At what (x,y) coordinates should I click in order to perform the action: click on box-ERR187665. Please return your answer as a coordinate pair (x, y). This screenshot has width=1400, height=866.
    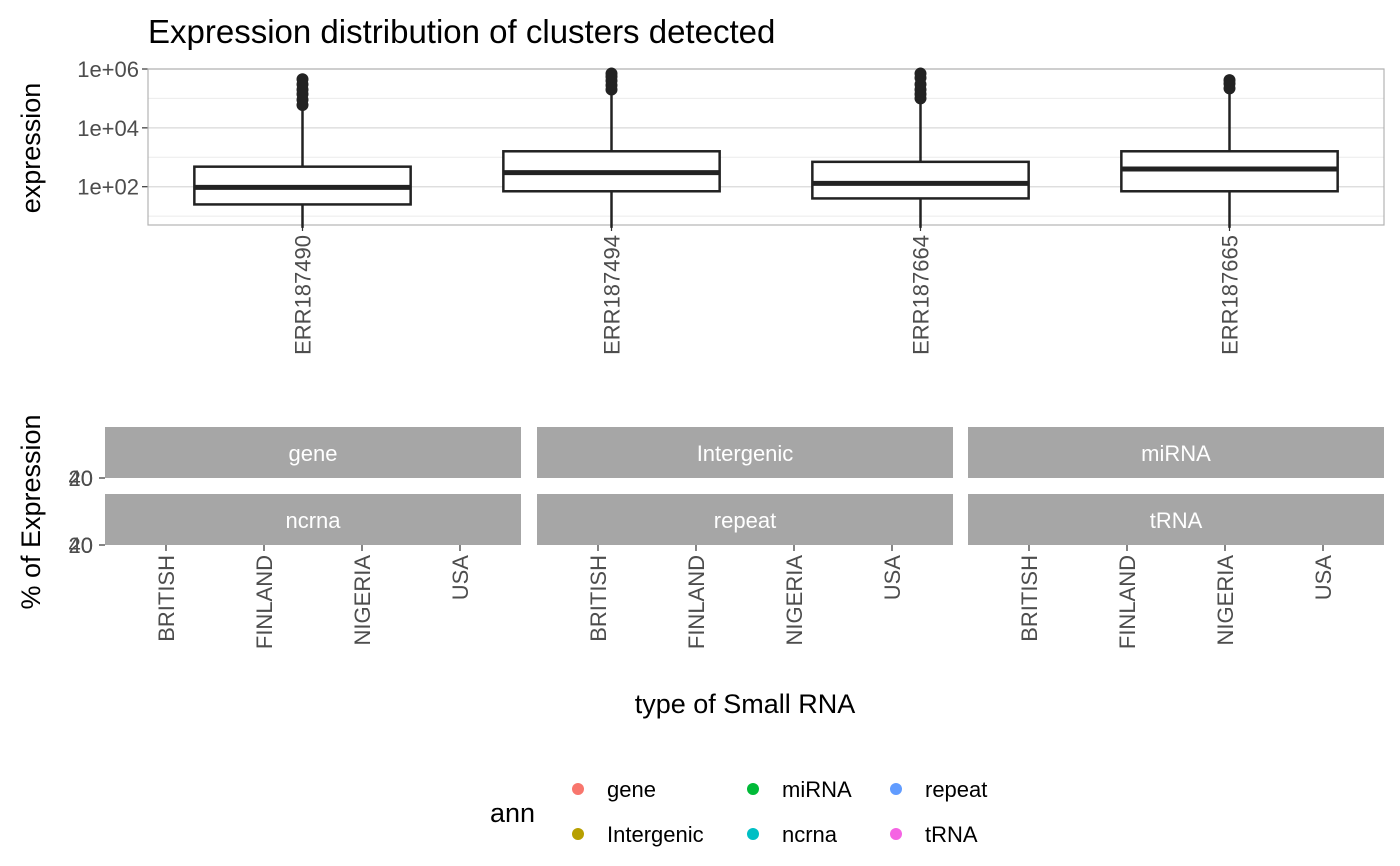
    Looking at the image, I should click on (1229, 151).